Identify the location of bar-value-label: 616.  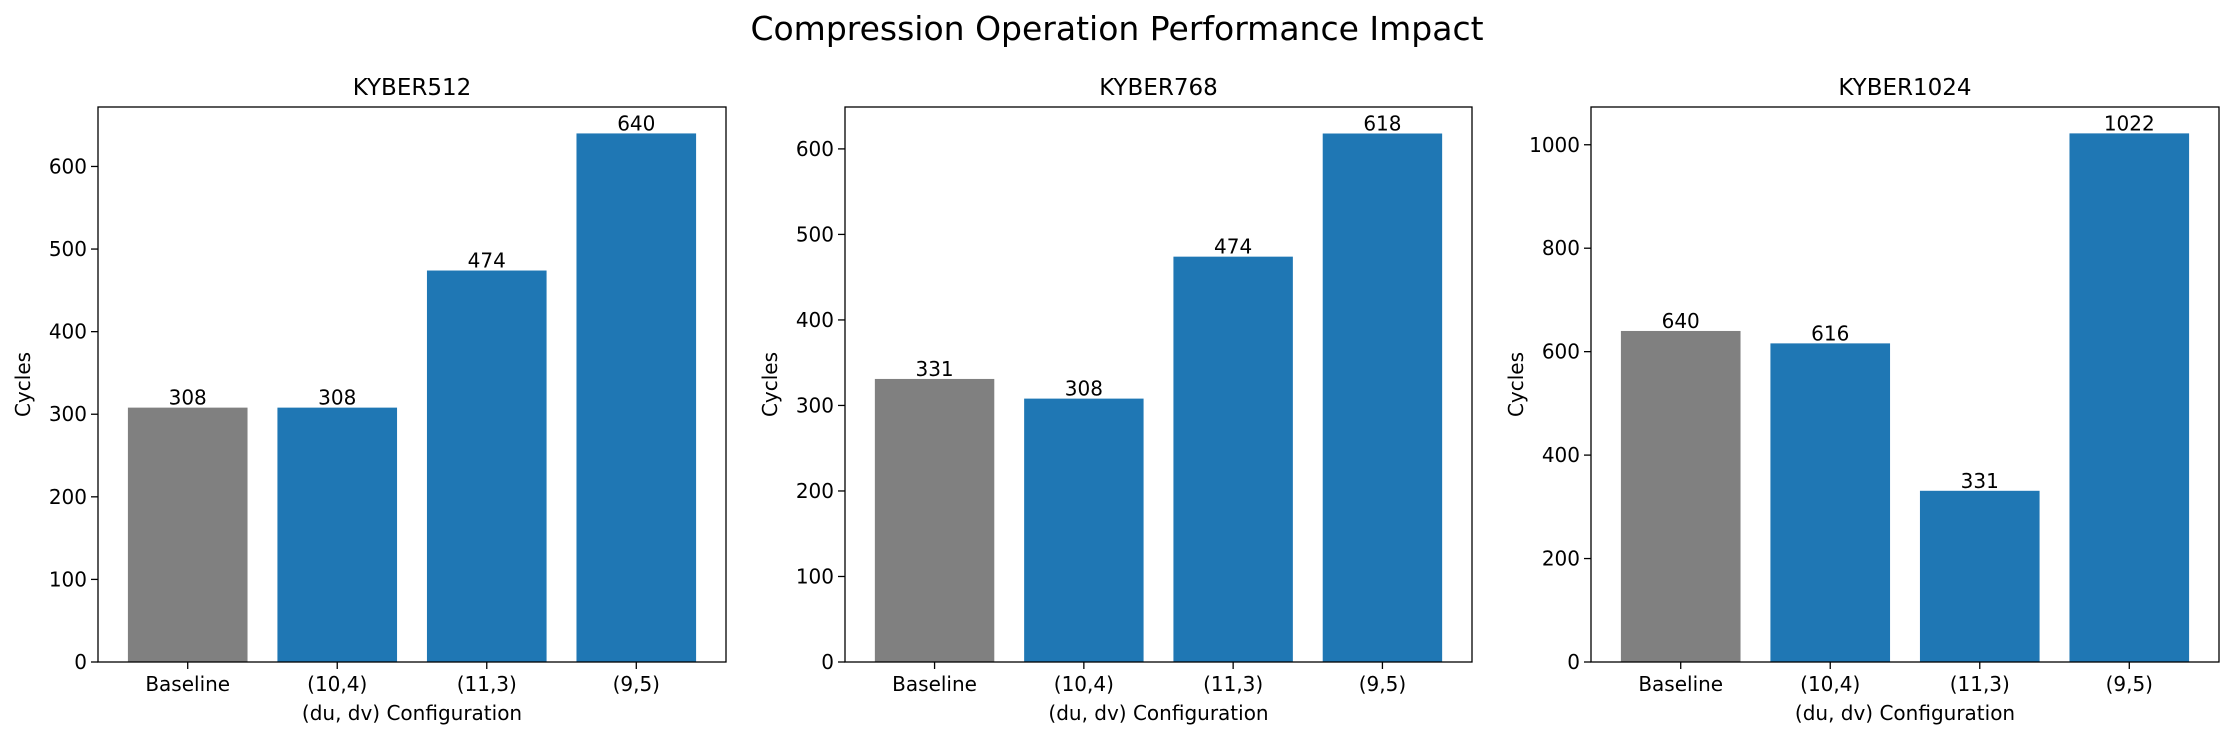
(1830, 333).